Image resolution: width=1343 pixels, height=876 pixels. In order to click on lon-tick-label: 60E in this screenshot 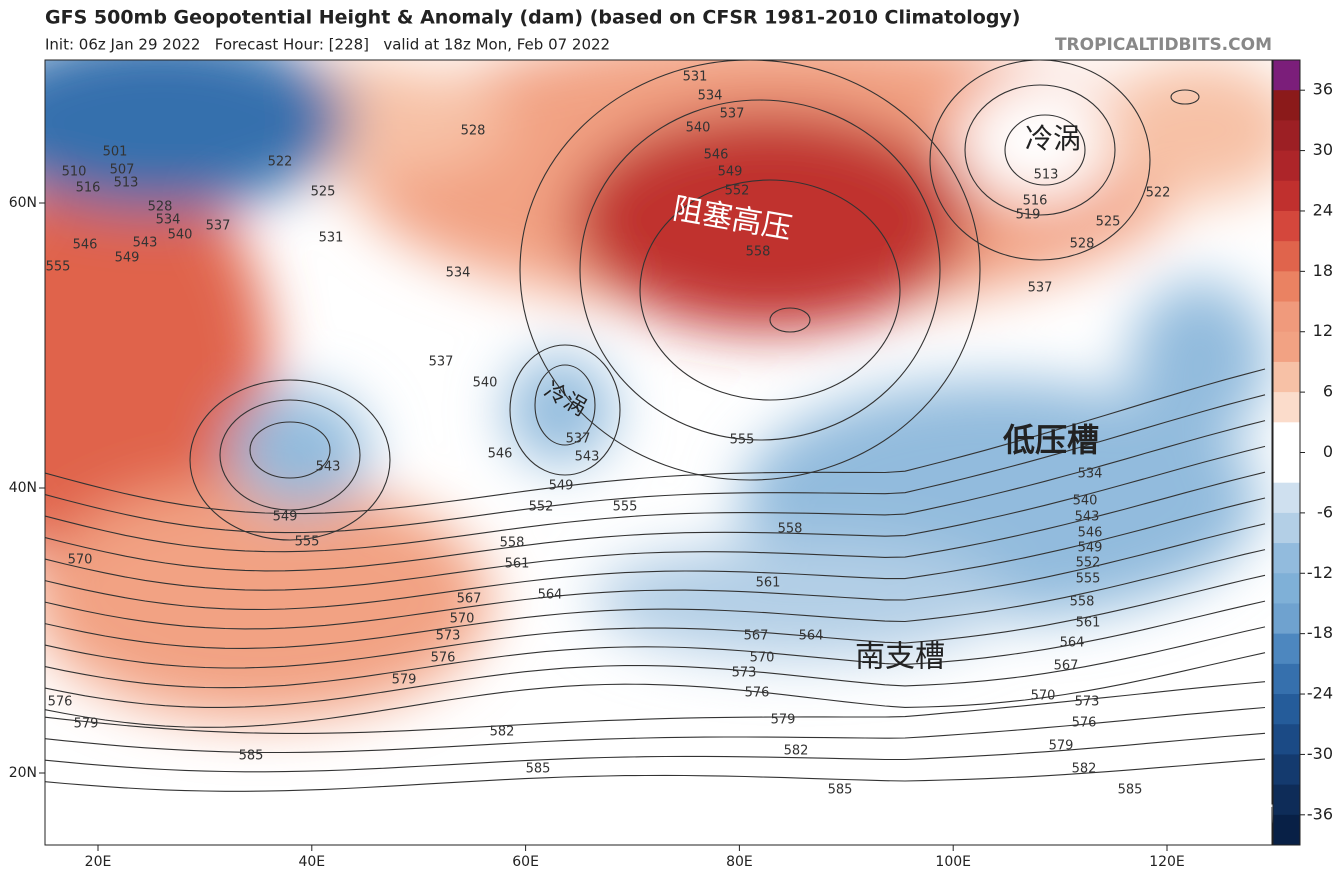, I will do `click(525, 862)`.